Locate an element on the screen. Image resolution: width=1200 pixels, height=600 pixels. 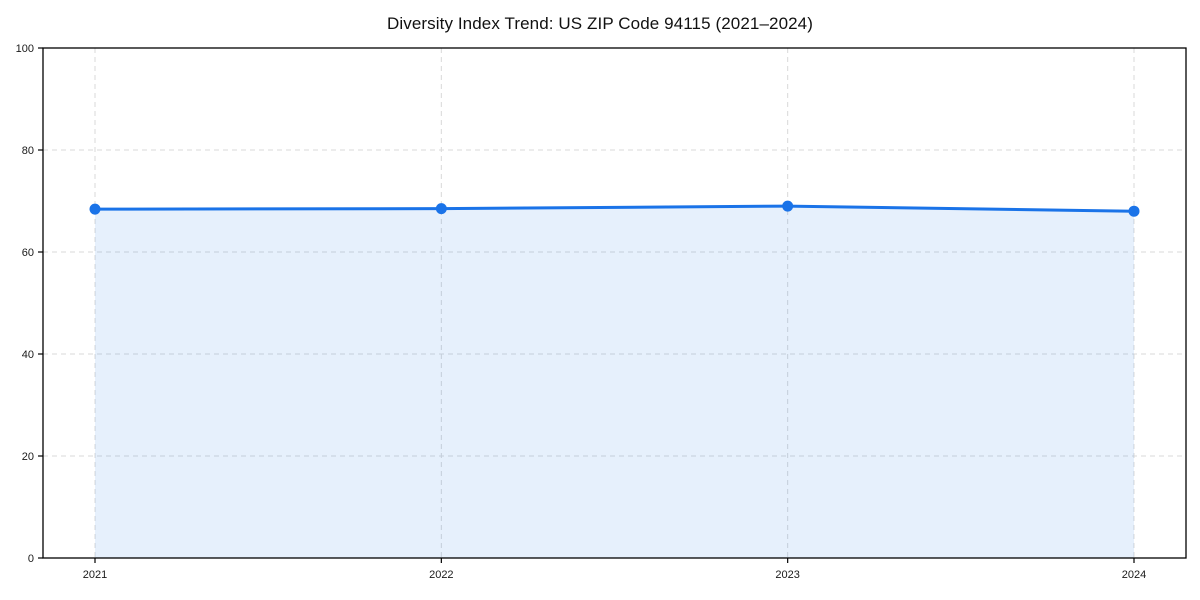
data-point-2022 is located at coordinates (441, 209).